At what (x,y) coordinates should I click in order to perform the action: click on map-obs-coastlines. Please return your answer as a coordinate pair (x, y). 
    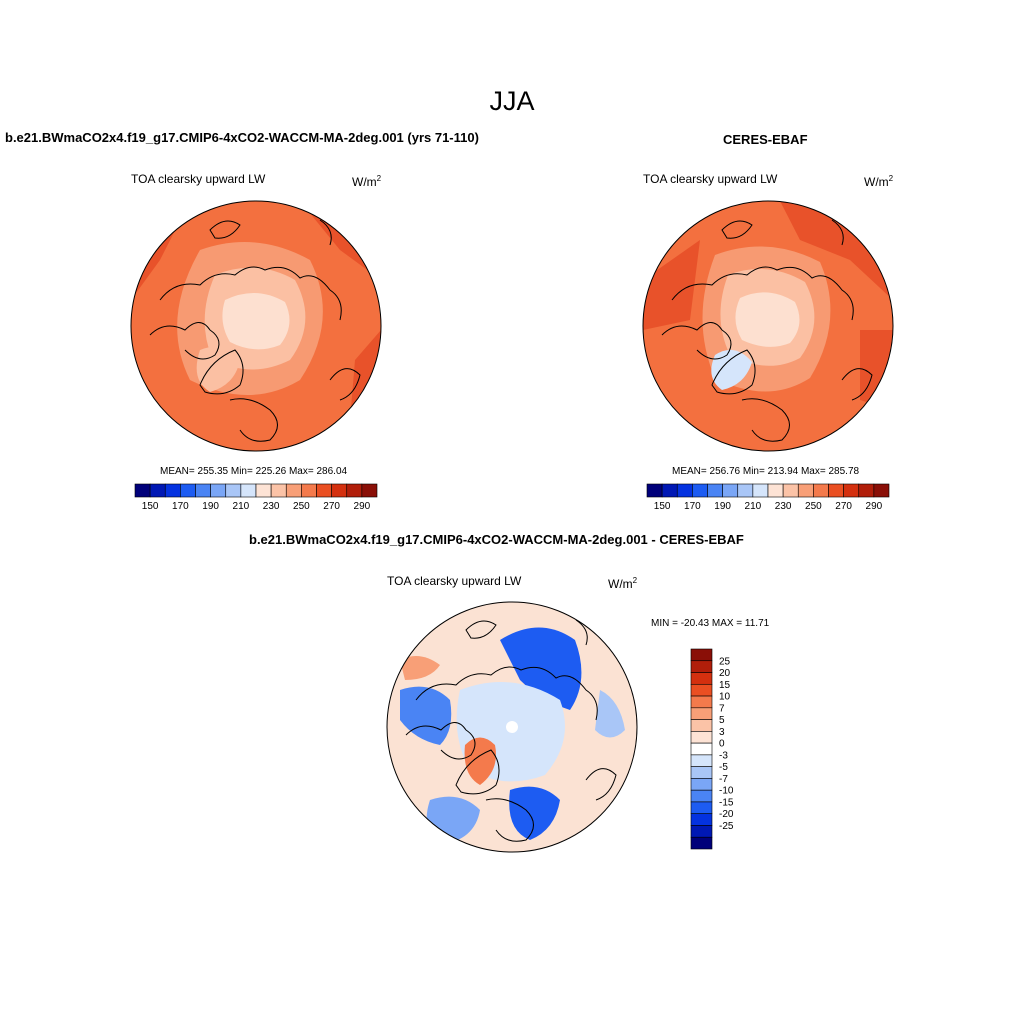
    Looking at the image, I should click on (767, 330).